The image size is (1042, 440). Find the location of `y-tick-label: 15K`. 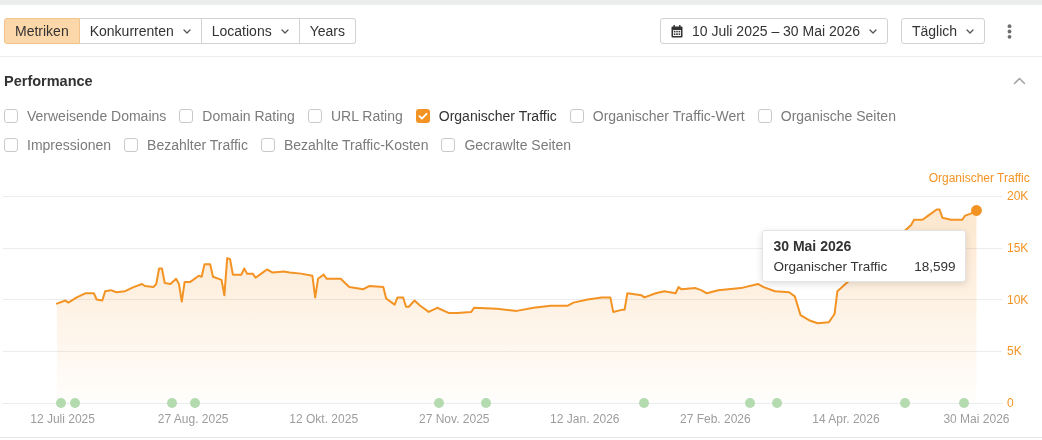

y-tick-label: 15K is located at coordinates (1018, 247).